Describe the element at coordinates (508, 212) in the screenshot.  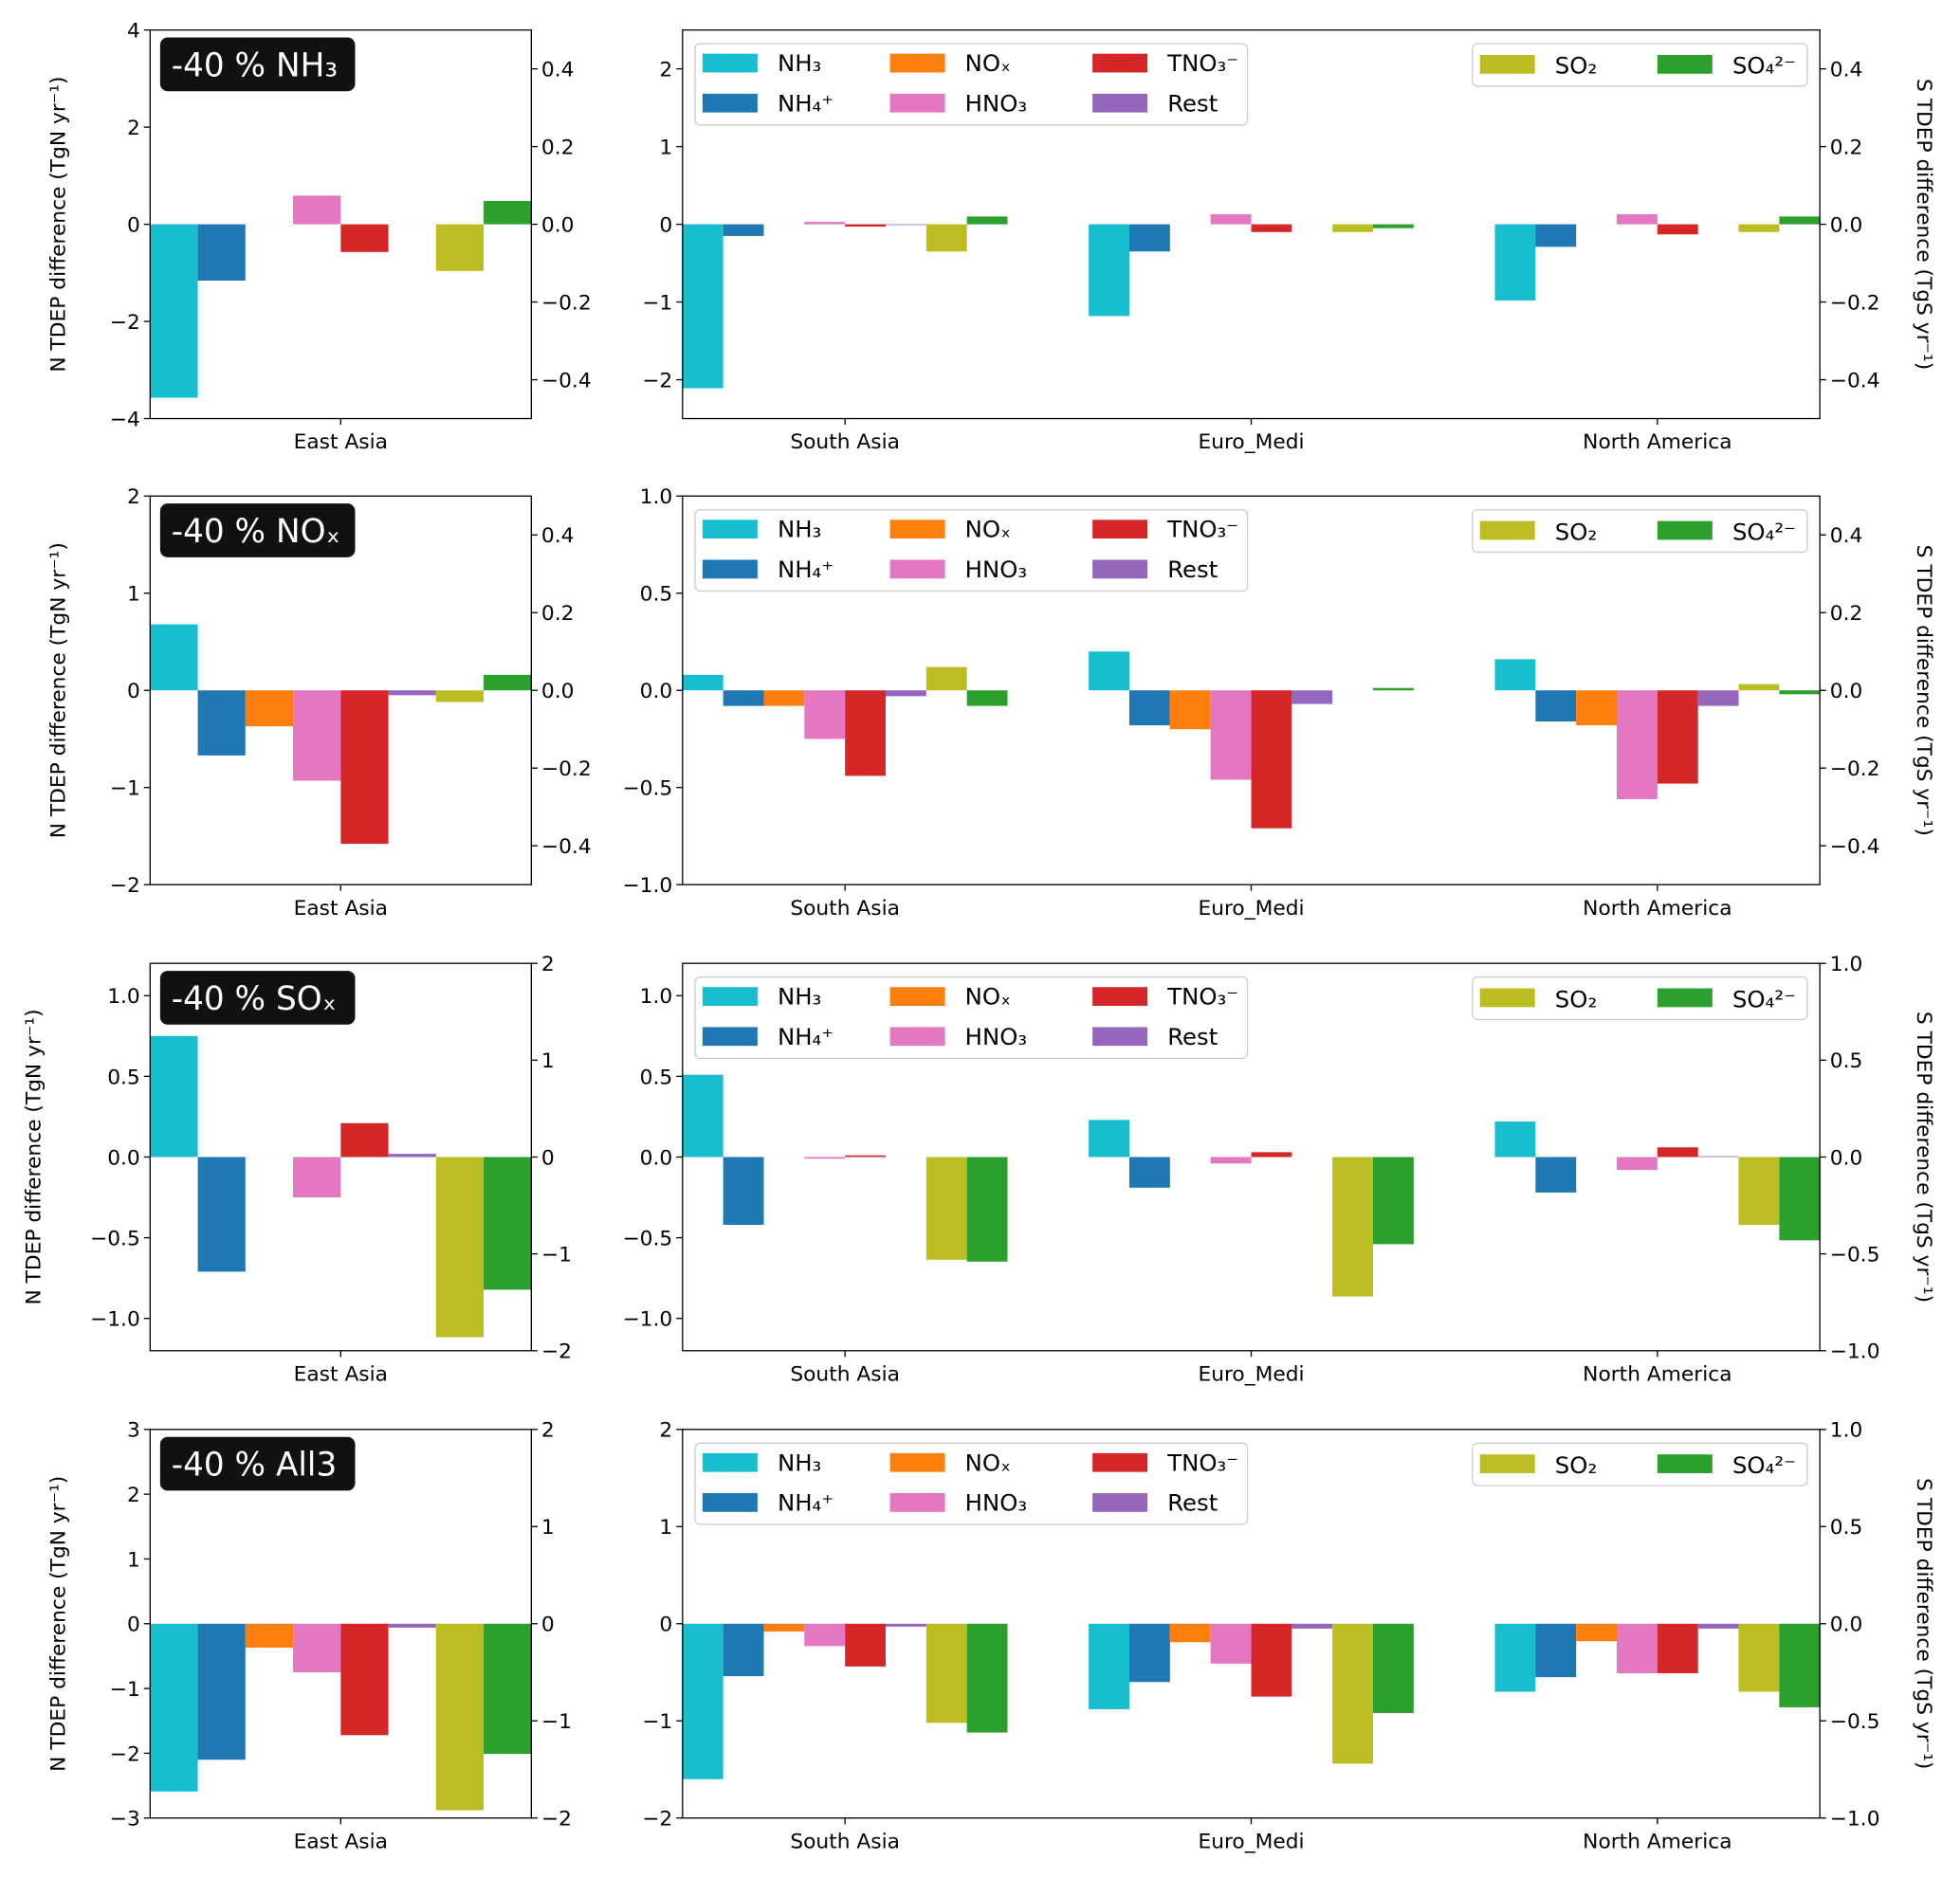
I see `bar-east-asia-s7` at that location.